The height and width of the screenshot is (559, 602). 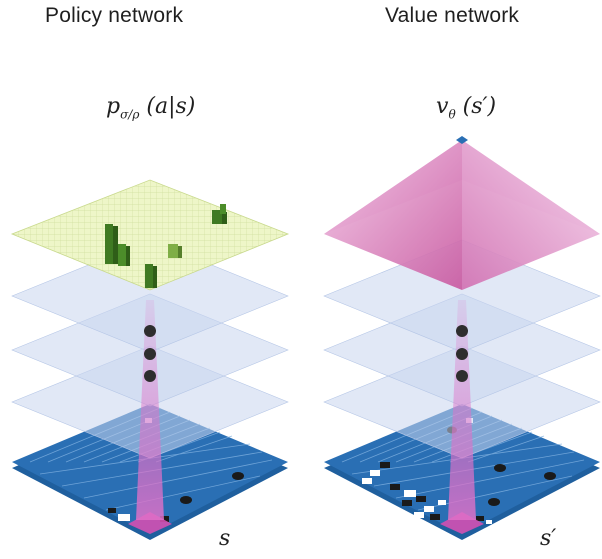 I want to click on value-formula-subscript: θ, so click(x=452, y=114).